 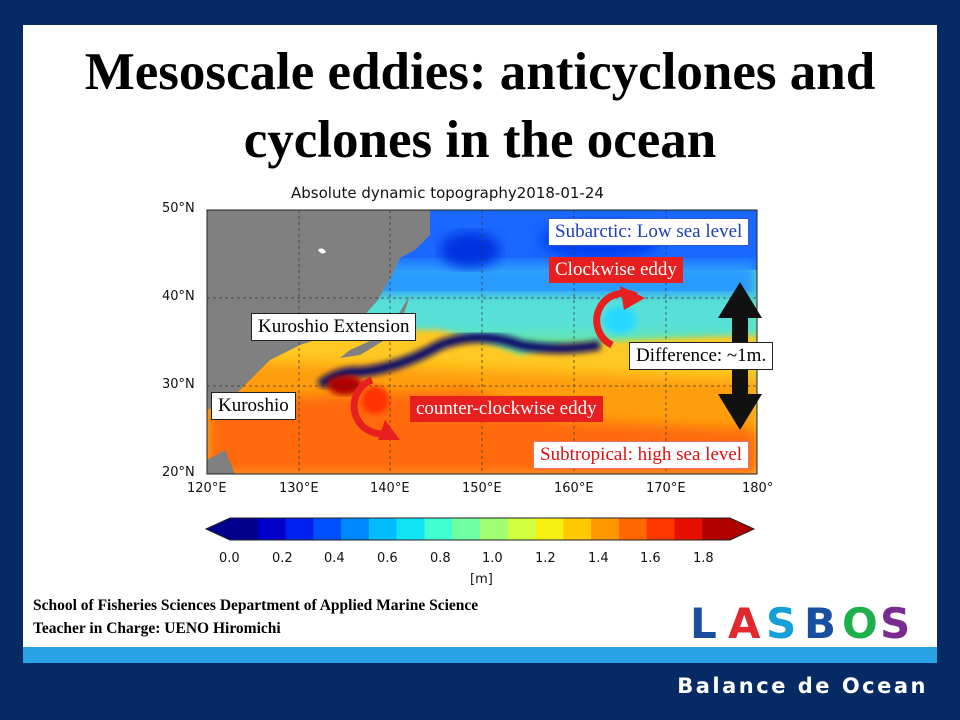 What do you see at coordinates (229, 558) in the screenshot?
I see `colorbar-tick: 0.0` at bounding box center [229, 558].